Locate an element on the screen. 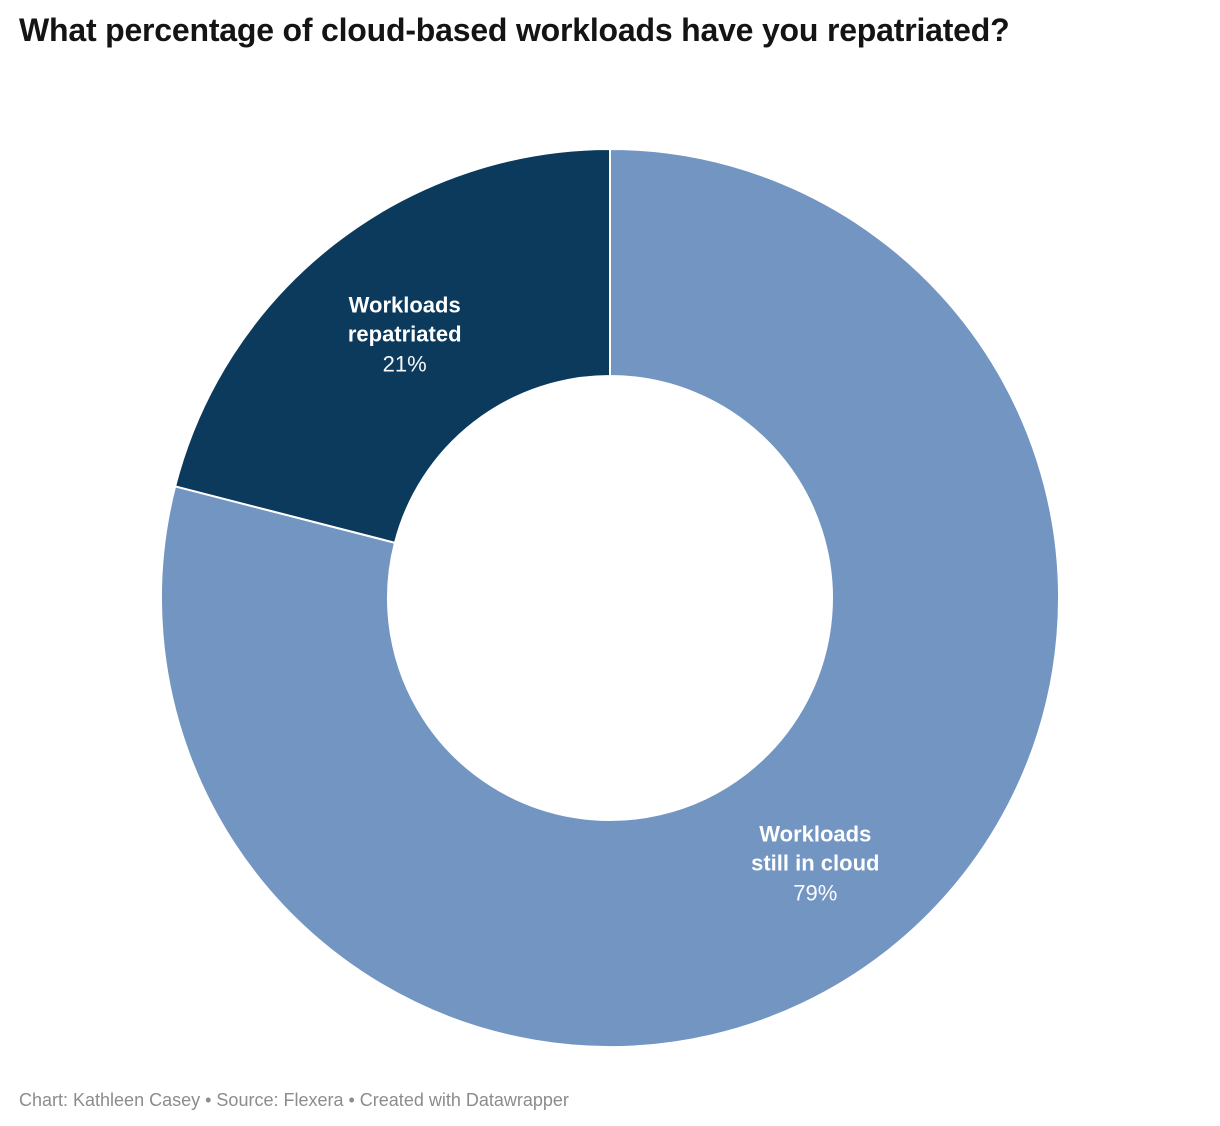  source-credit: Source: Flexera is located at coordinates (280, 1100).